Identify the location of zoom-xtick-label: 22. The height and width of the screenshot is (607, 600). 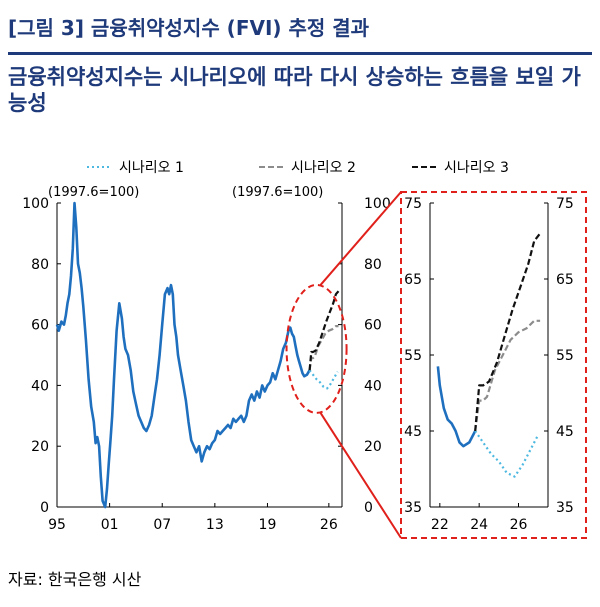
(440, 525).